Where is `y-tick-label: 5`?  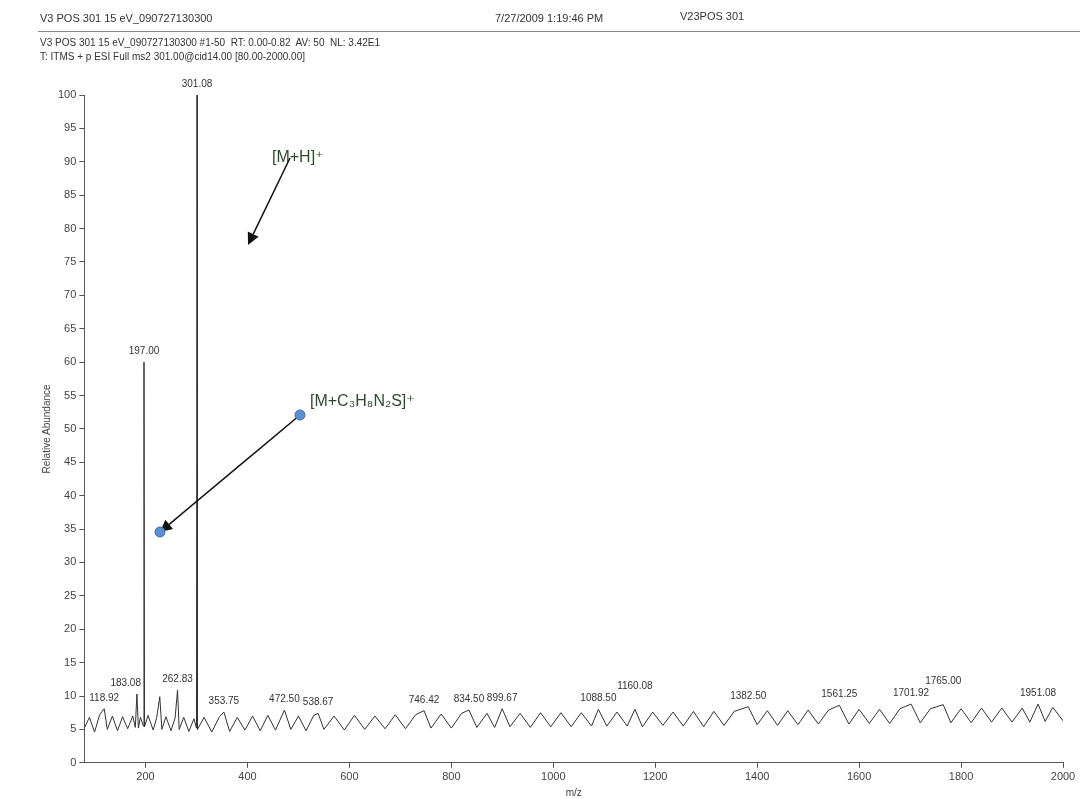
y-tick-label: 5 is located at coordinates (73, 728).